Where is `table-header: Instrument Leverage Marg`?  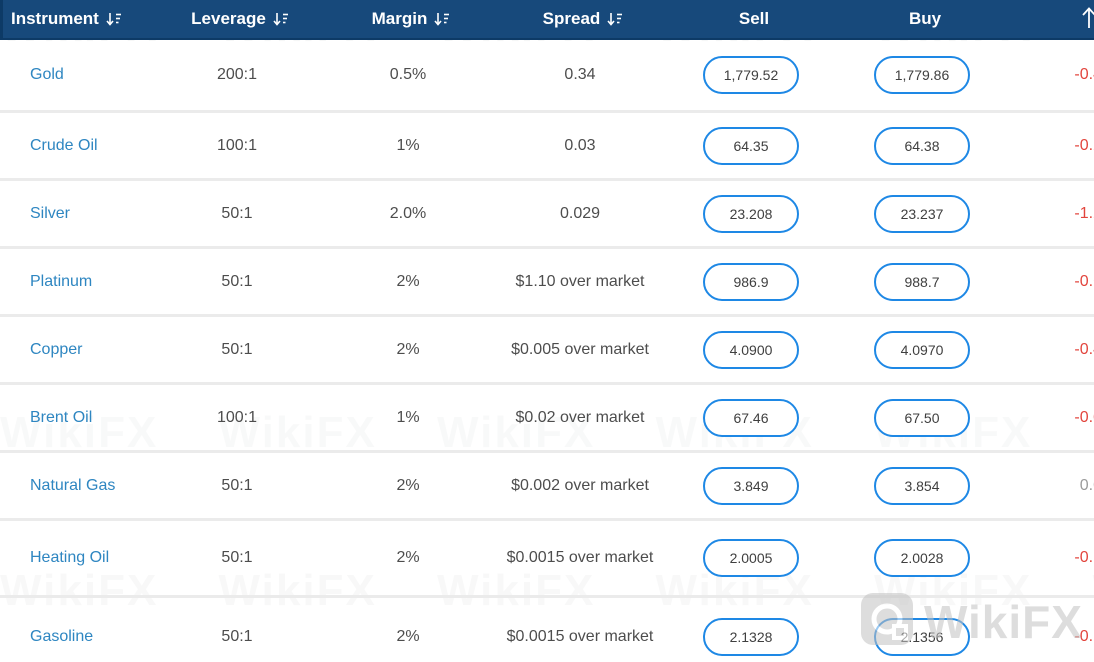
table-header: Instrument Leverage Marg is located at coordinates (547, 20).